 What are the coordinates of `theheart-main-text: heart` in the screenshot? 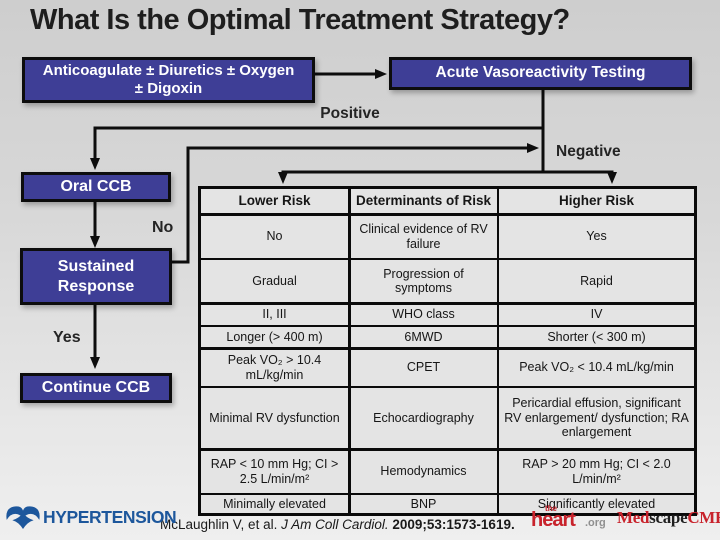 It's located at (553, 520).